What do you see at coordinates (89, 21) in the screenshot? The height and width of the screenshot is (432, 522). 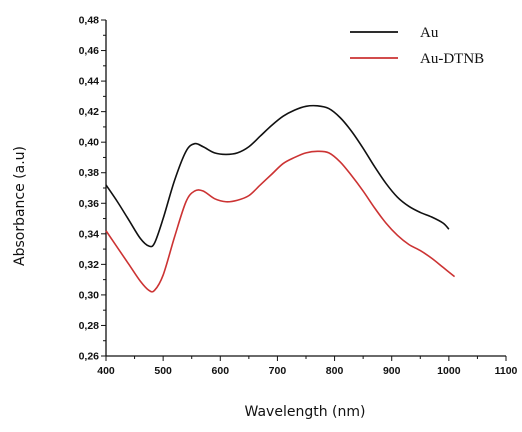 I see `y-tick-label: 0,48` at bounding box center [89, 21].